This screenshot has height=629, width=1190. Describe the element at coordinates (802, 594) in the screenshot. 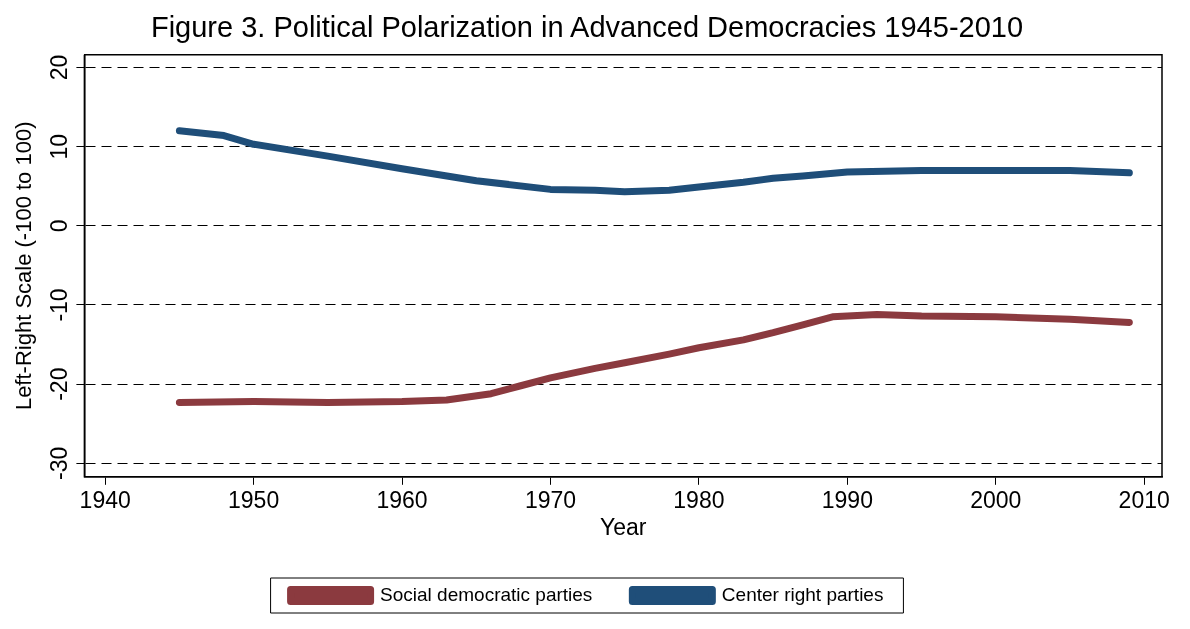

I see `legend-label: Center right parties` at that location.